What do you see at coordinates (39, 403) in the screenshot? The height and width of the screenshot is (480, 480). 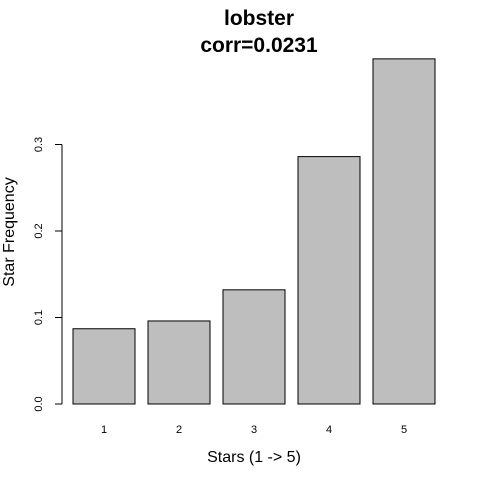 I see `y-tick-label: 0.0` at bounding box center [39, 403].